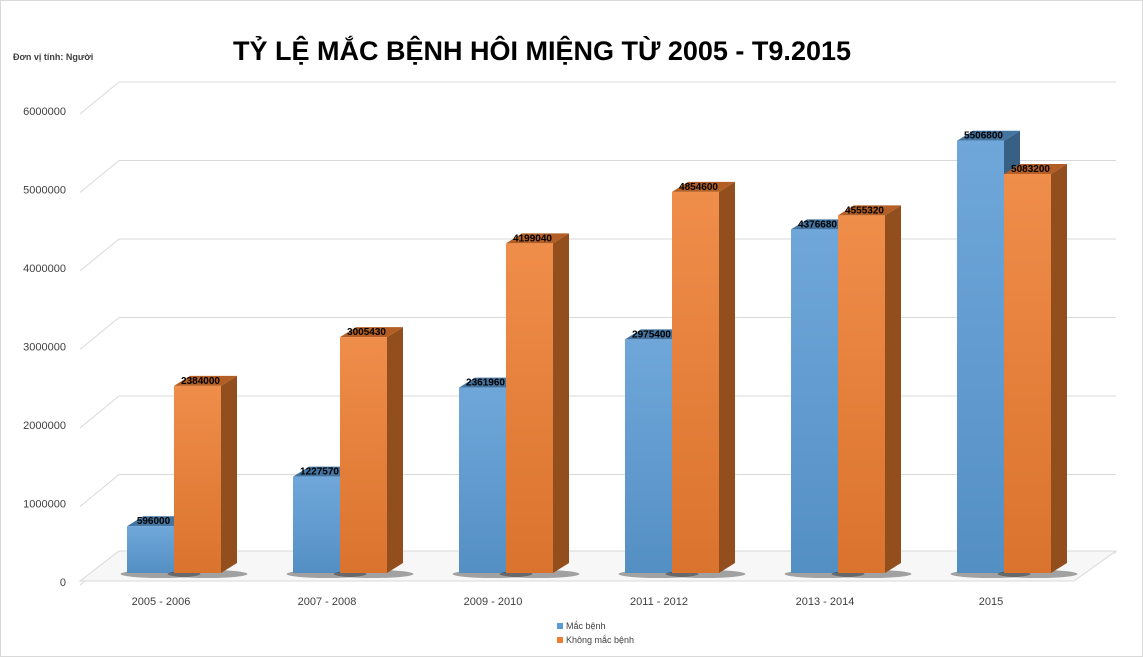 This screenshot has height=657, width=1143. Describe the element at coordinates (485, 383) in the screenshot. I see `data-label: 2361960` at that location.